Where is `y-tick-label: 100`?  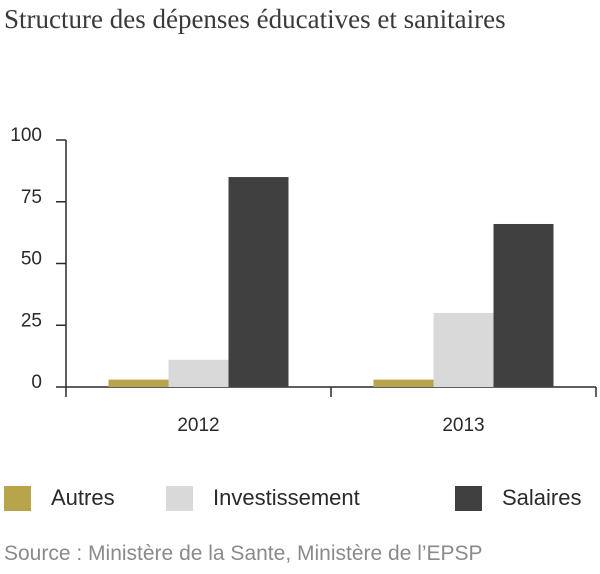
y-tick-label: 100 is located at coordinates (26, 135).